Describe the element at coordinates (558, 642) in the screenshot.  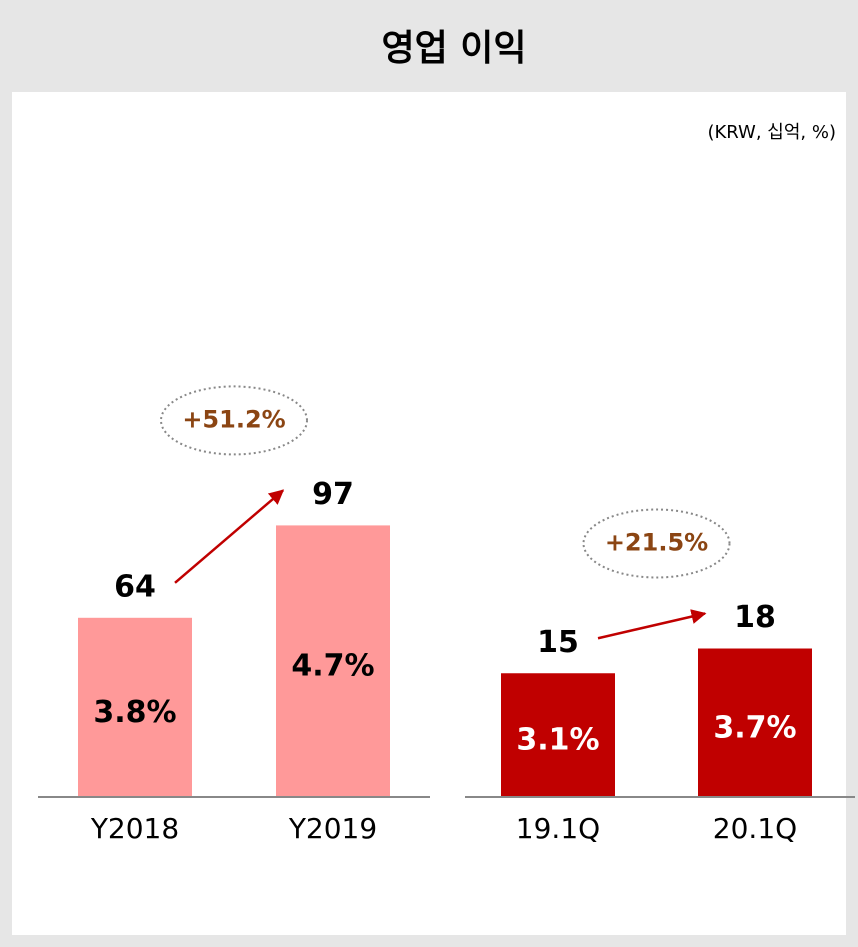
I see `value-label: 15` at that location.